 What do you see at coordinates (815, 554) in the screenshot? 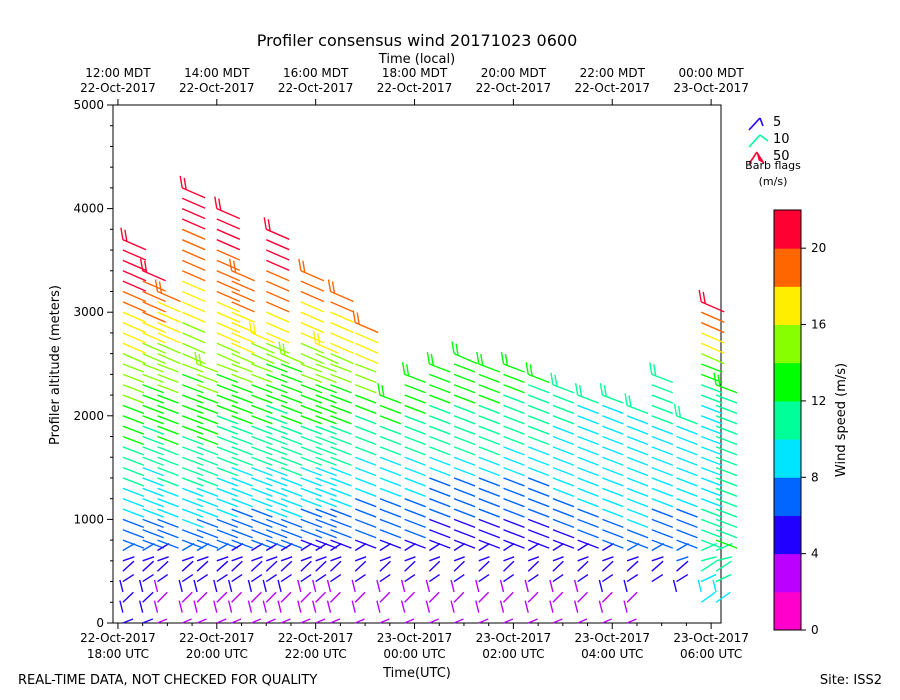
I see `colorbar-tick-label: 4` at bounding box center [815, 554].